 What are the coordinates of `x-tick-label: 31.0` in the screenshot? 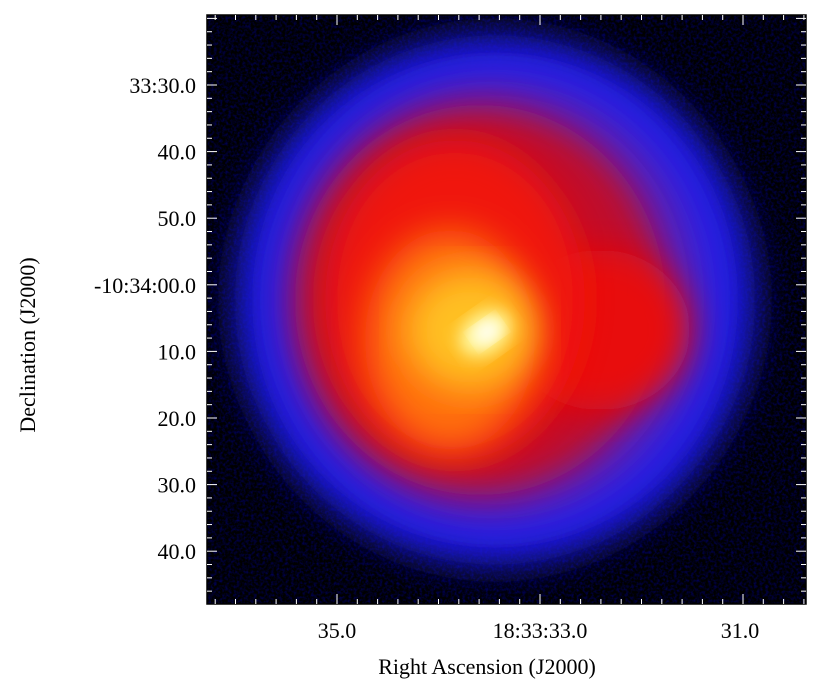 It's located at (740, 630).